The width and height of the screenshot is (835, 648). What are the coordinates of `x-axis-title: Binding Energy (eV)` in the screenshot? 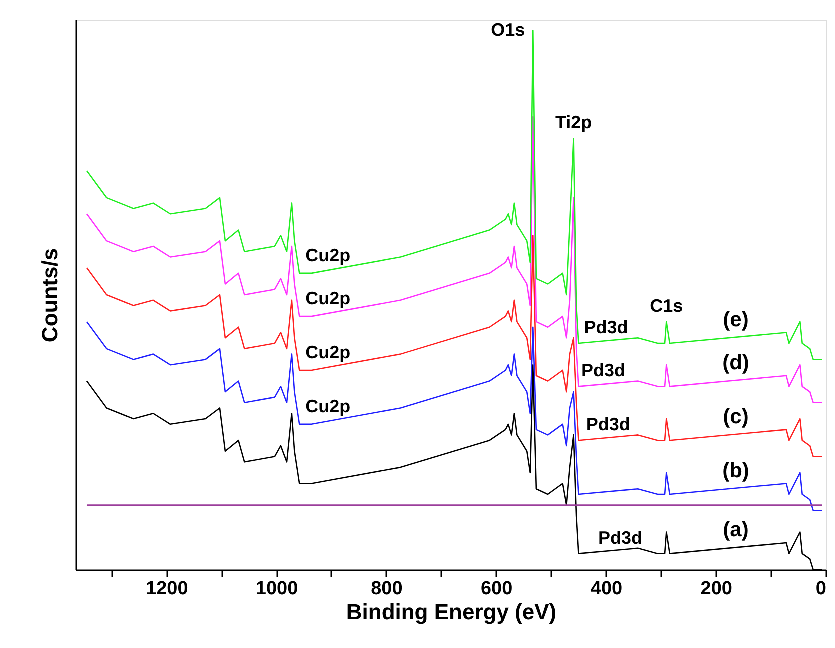 It's located at (451, 612).